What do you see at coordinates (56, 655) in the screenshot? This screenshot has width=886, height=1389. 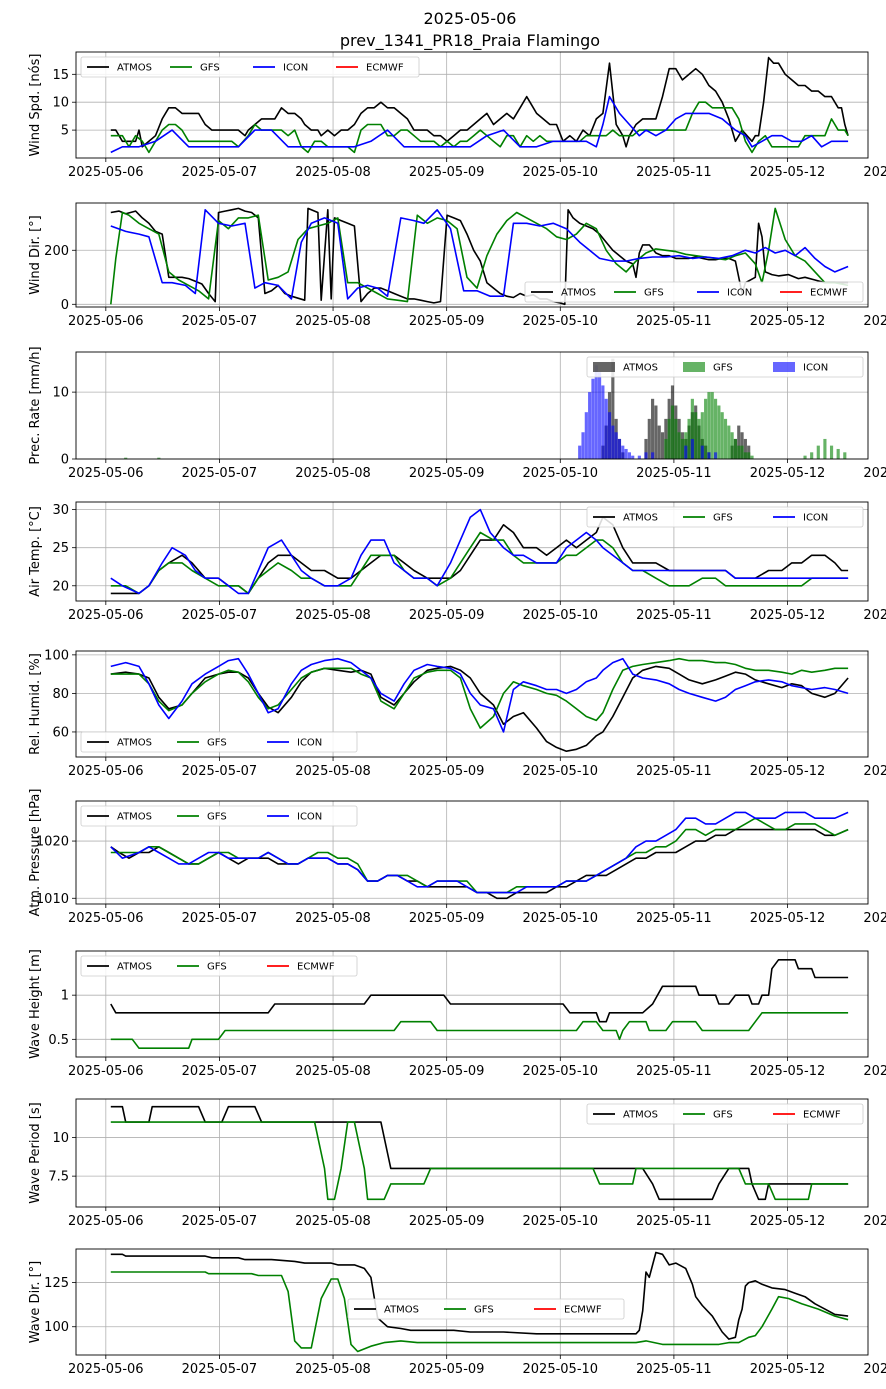 I see `y-tick-label: 100` at bounding box center [56, 655].